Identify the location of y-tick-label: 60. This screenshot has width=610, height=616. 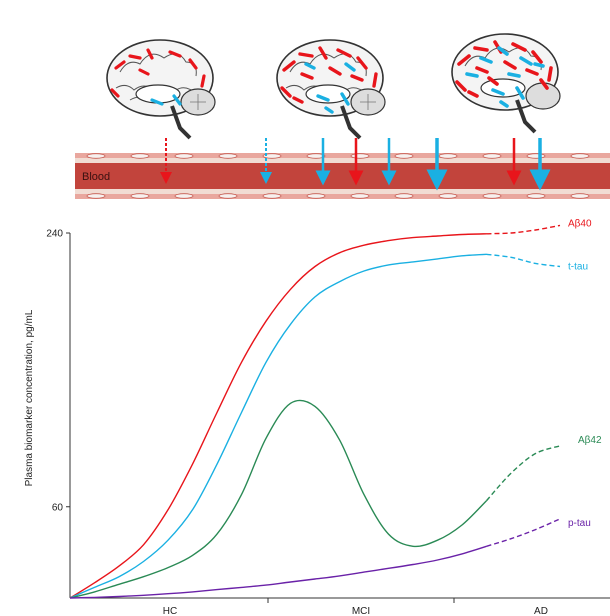
(58, 507).